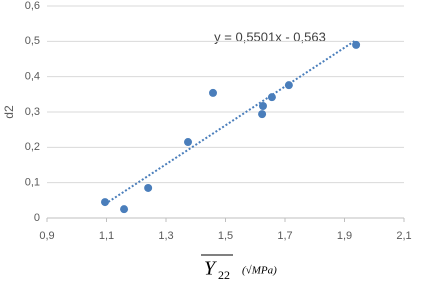 This screenshot has height=284, width=435. Describe the element at coordinates (284, 236) in the screenshot. I see `x-tick-label: 1,7` at that location.